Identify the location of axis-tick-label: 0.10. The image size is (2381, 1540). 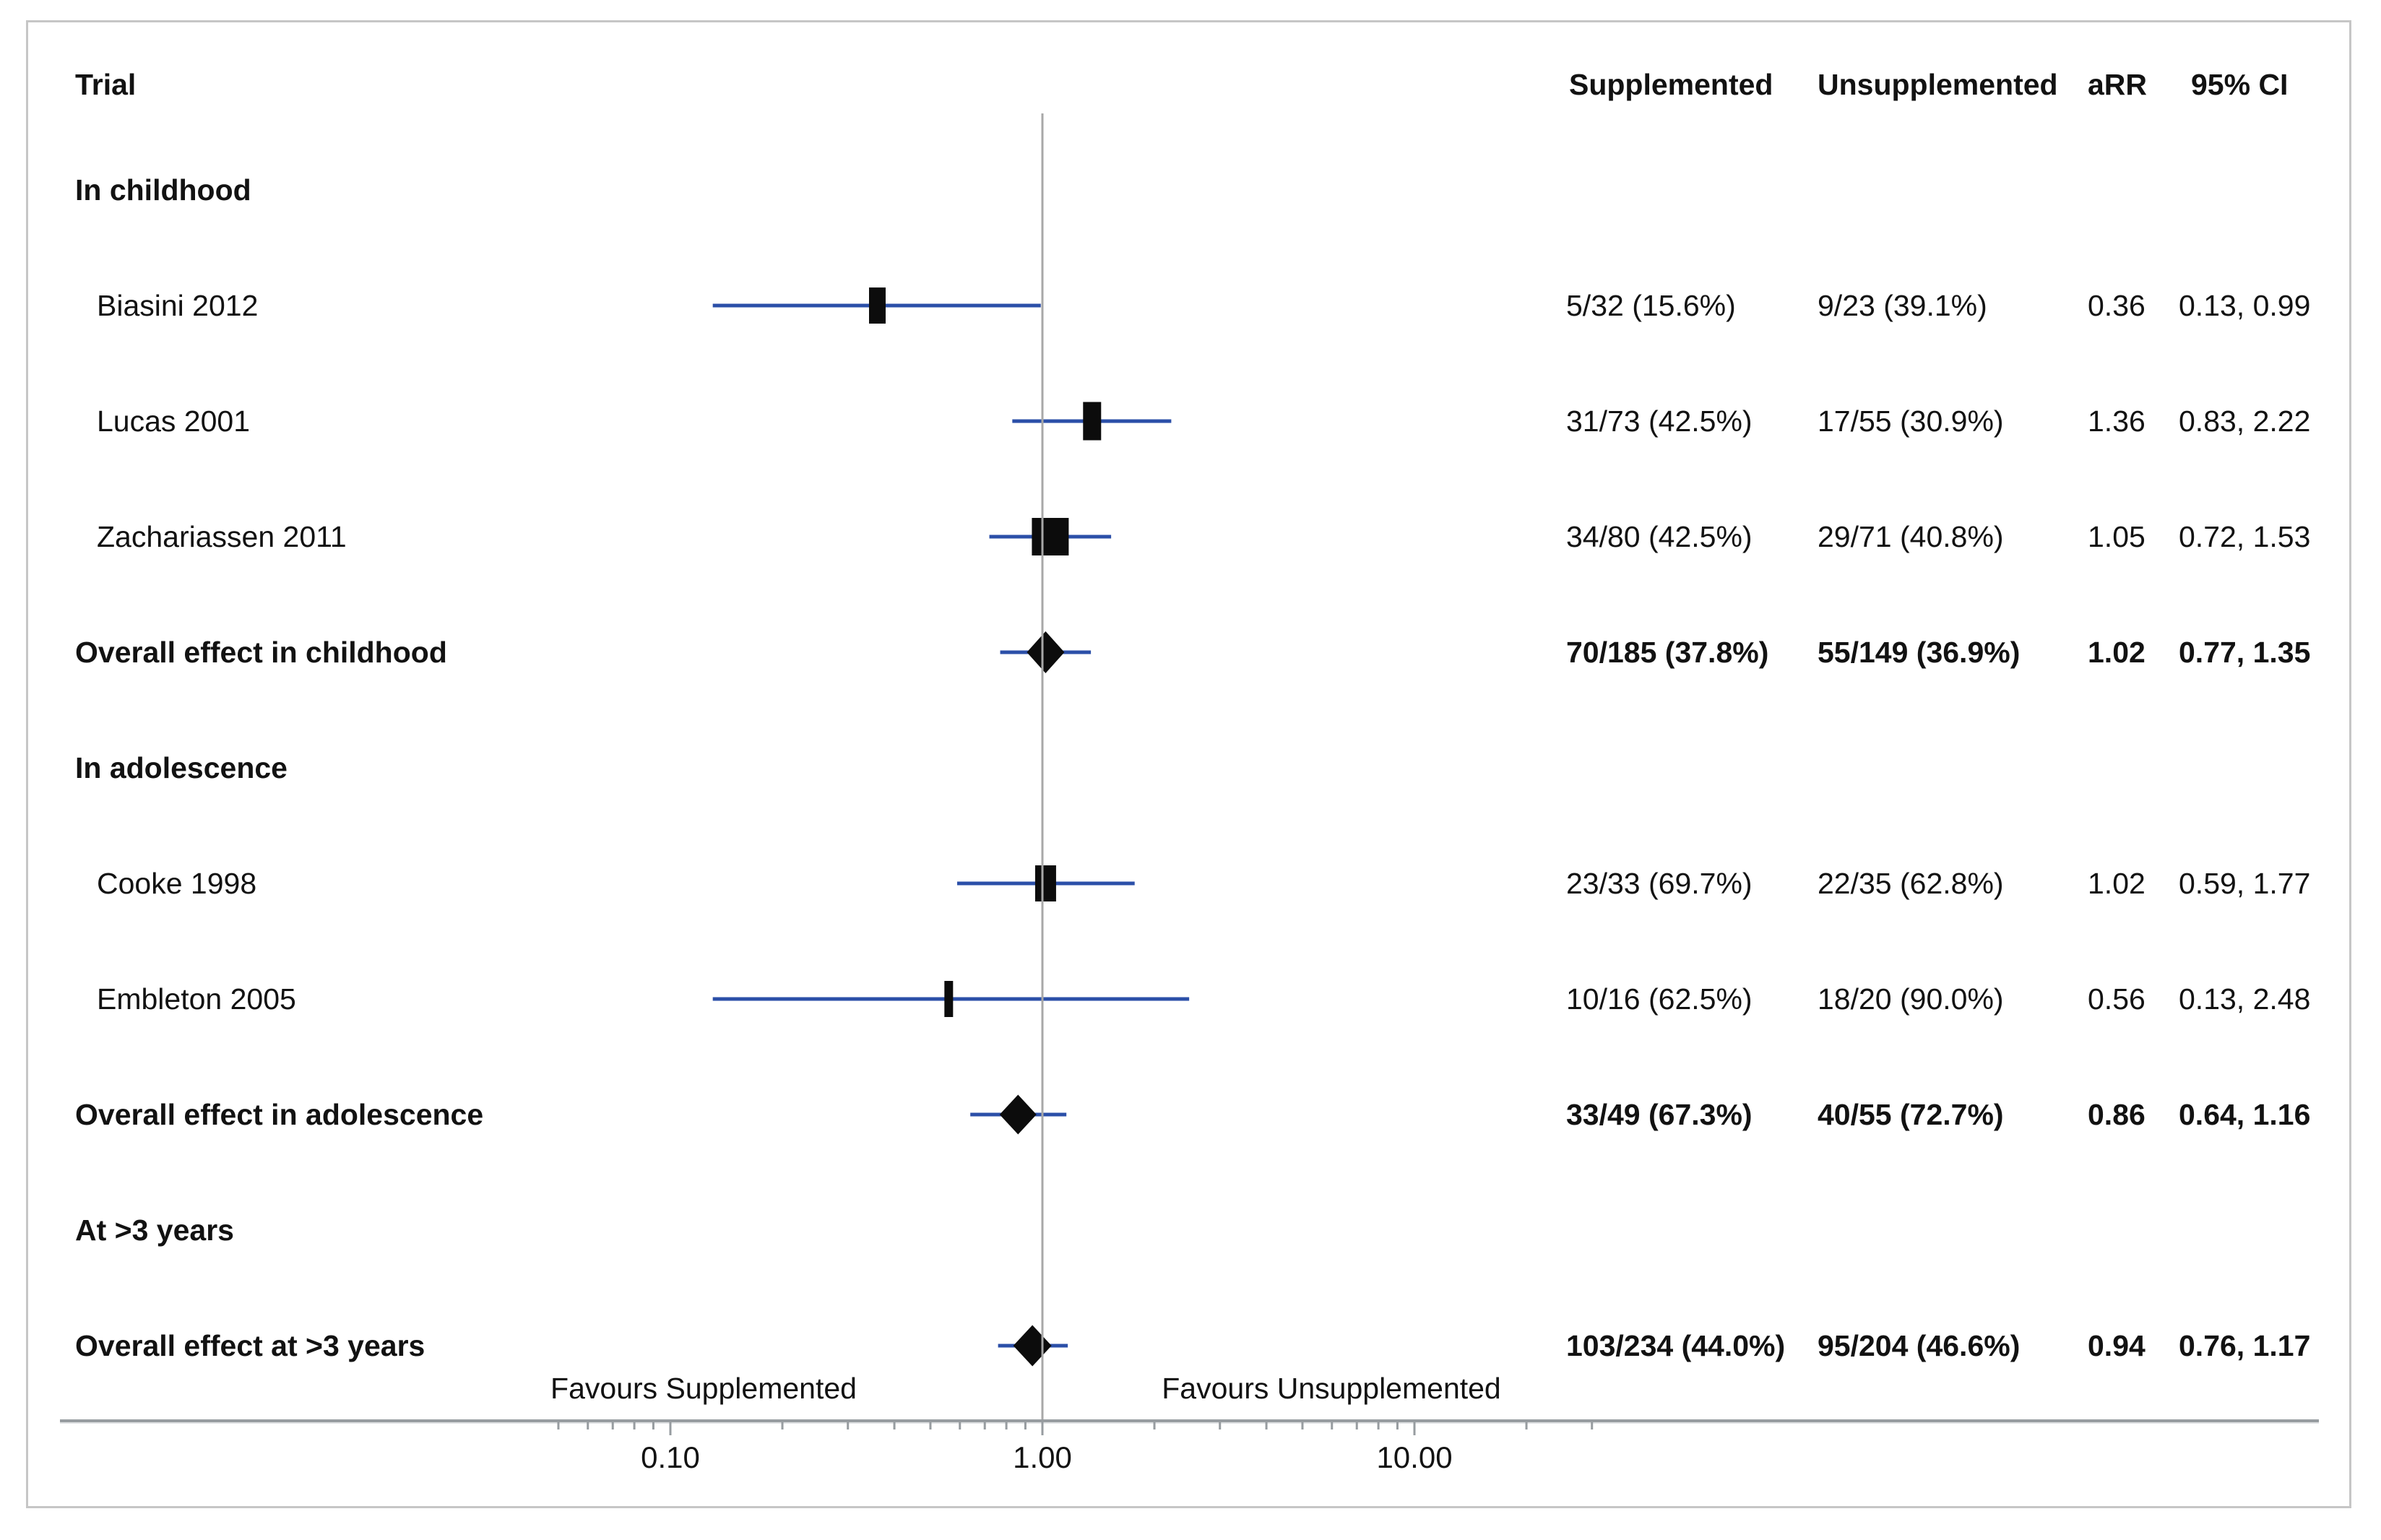
(670, 1457).